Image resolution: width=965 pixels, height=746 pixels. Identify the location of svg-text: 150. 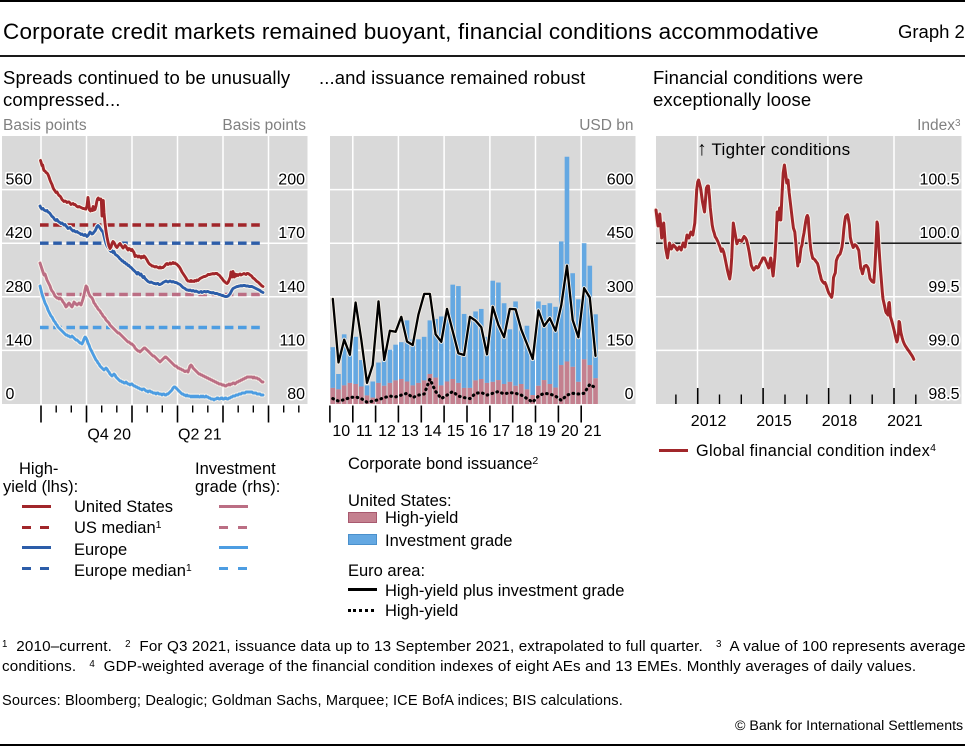
(620, 340).